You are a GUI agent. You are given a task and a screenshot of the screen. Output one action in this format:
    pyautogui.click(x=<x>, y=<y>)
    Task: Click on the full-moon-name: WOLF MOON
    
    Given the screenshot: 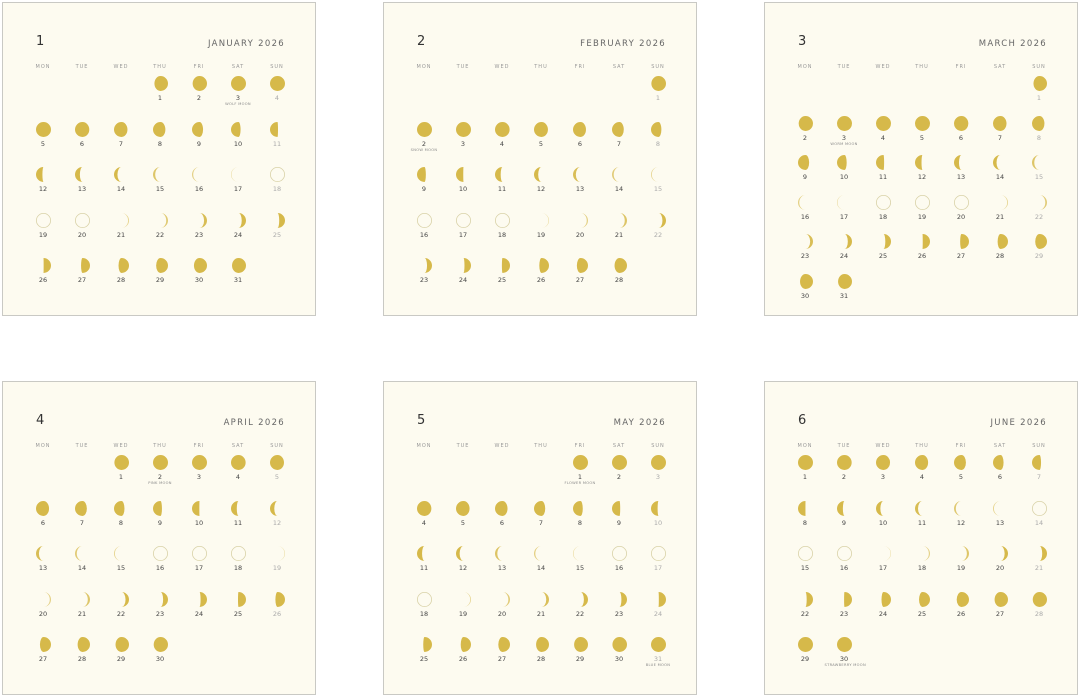 What is the action you would take?
    pyautogui.click(x=238, y=104)
    